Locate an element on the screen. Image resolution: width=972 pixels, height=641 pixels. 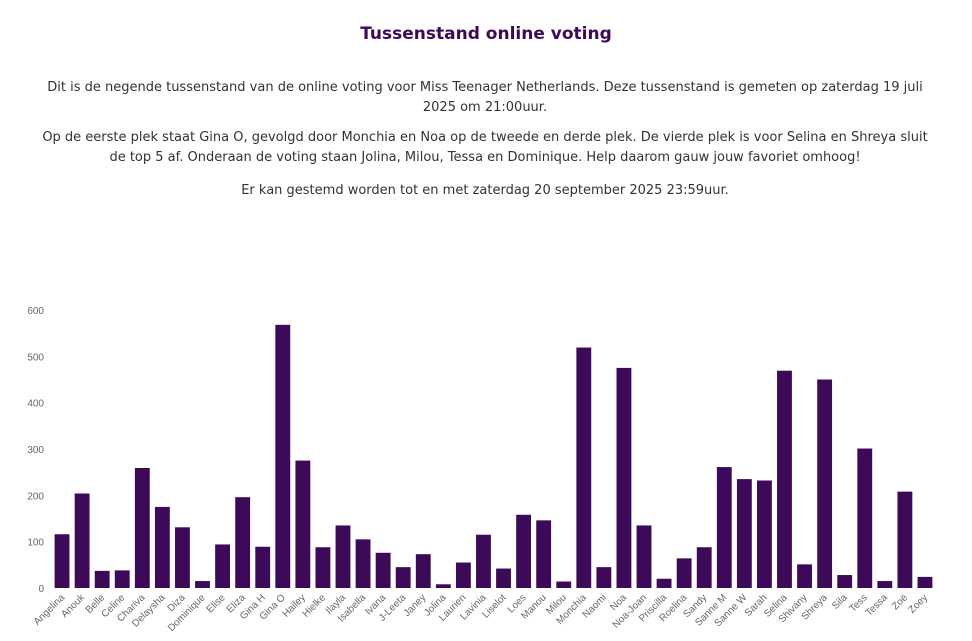
y-tick-label: 400 is located at coordinates (35, 404).